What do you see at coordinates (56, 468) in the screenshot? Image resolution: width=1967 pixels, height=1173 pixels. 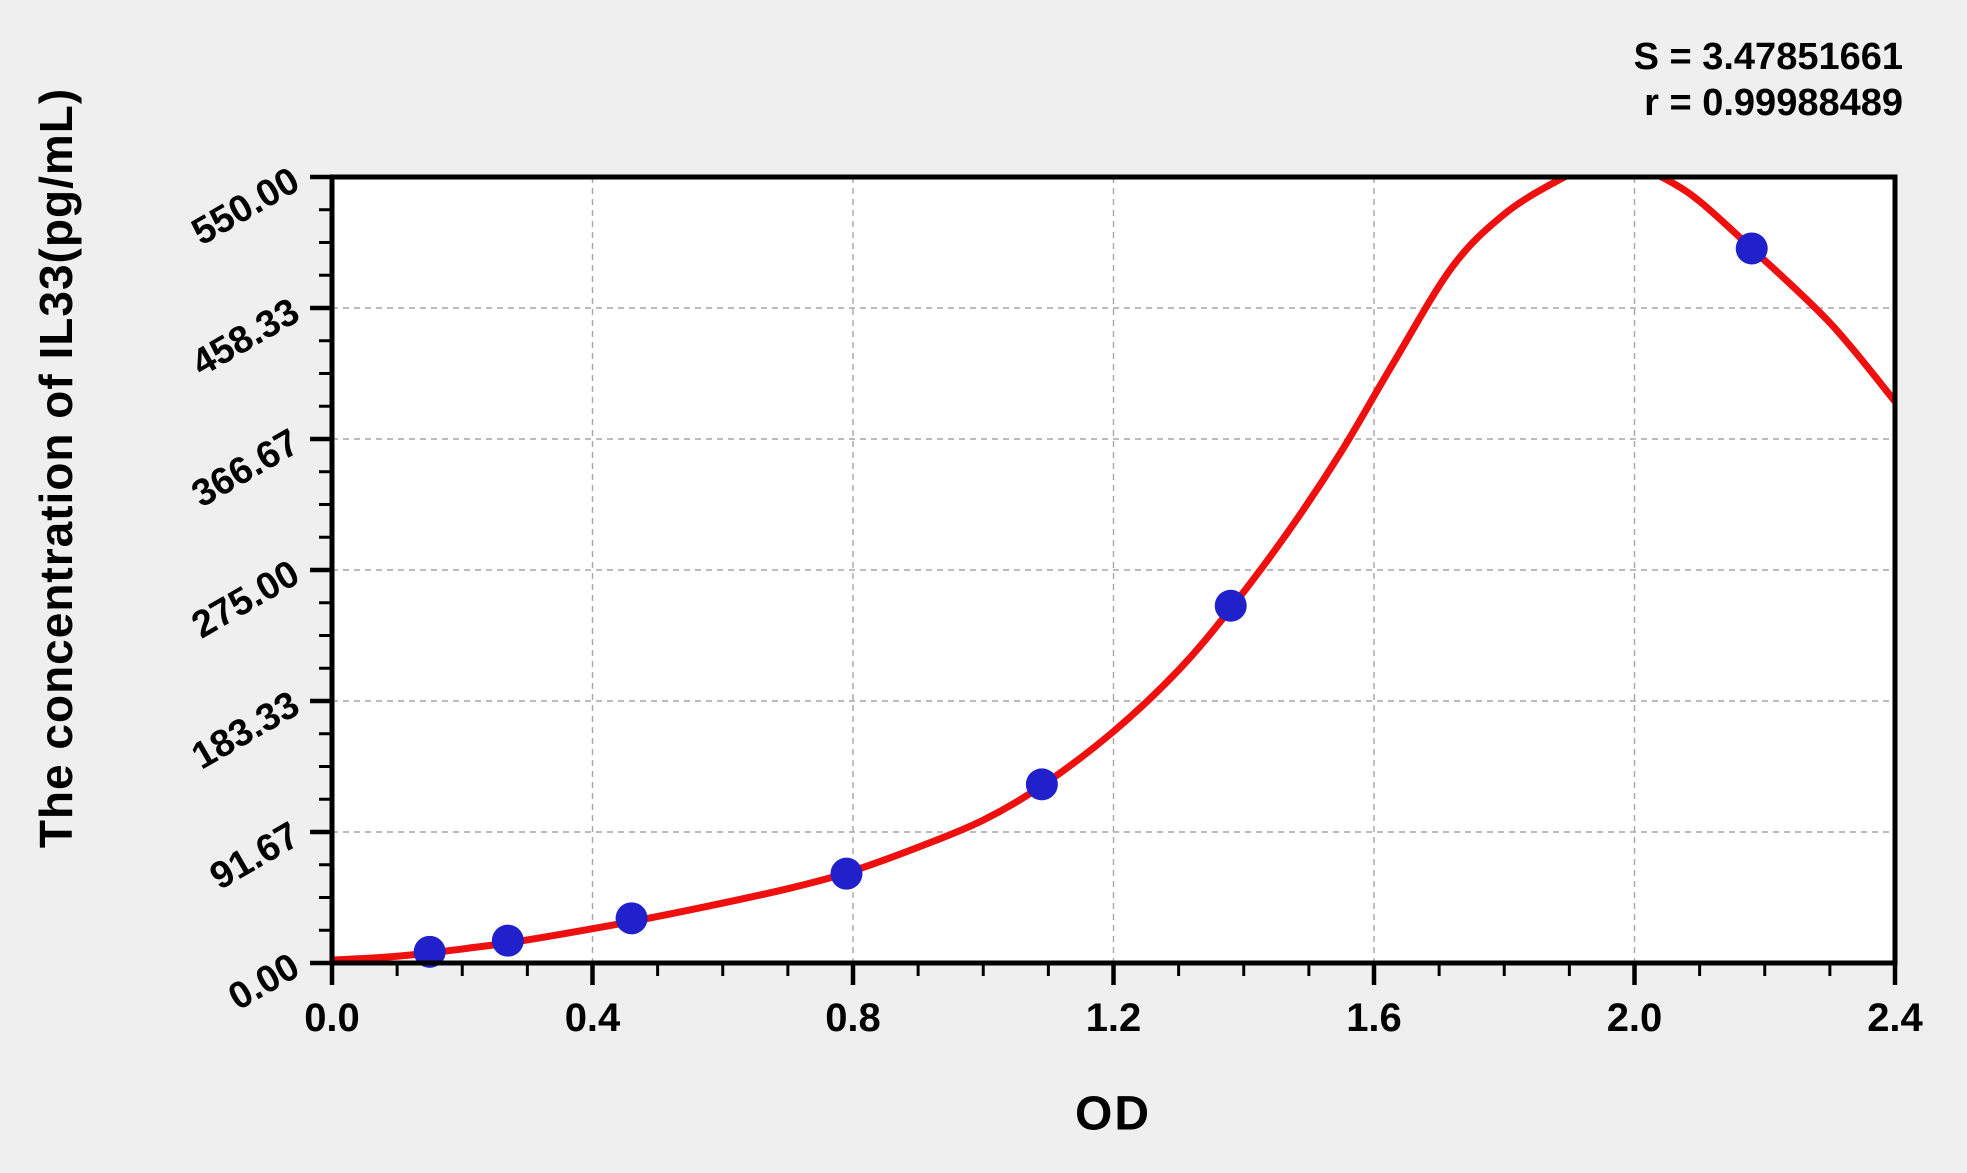 I see `y-axis-title: The concentration of IL33(pg/mL)` at bounding box center [56, 468].